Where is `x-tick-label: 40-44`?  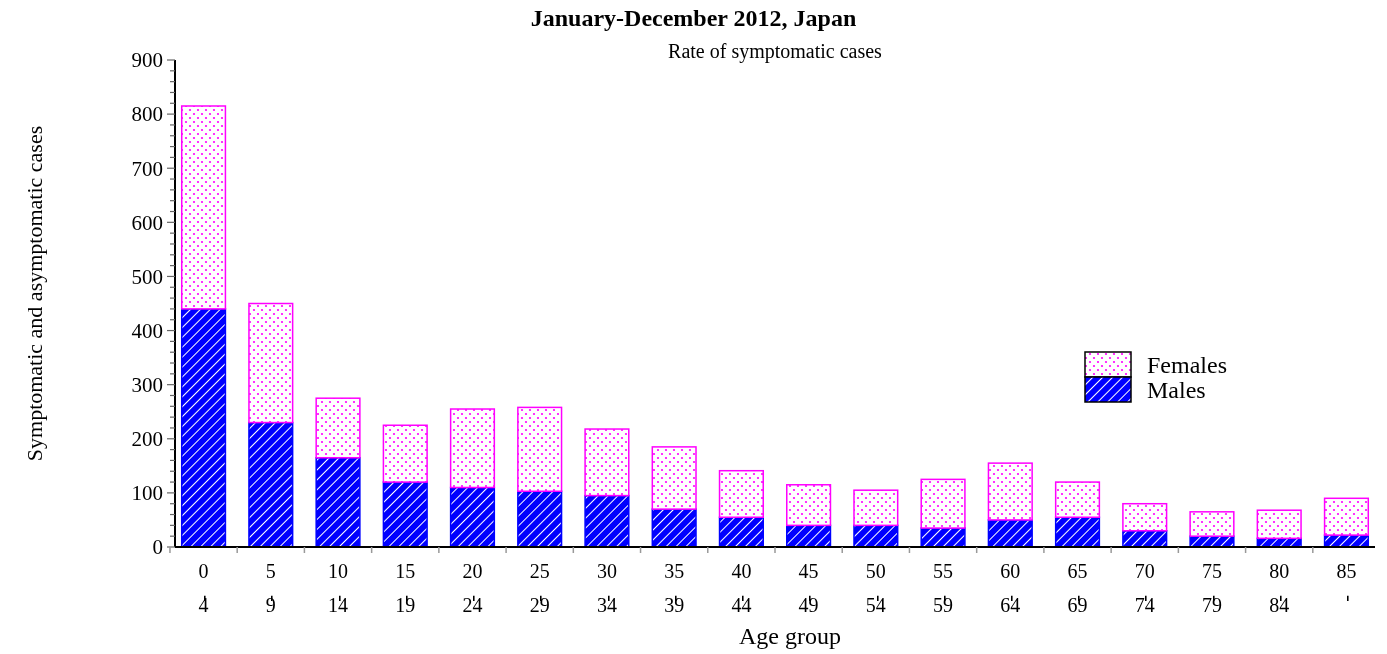 x-tick-label: 40-44 is located at coordinates (744, 588).